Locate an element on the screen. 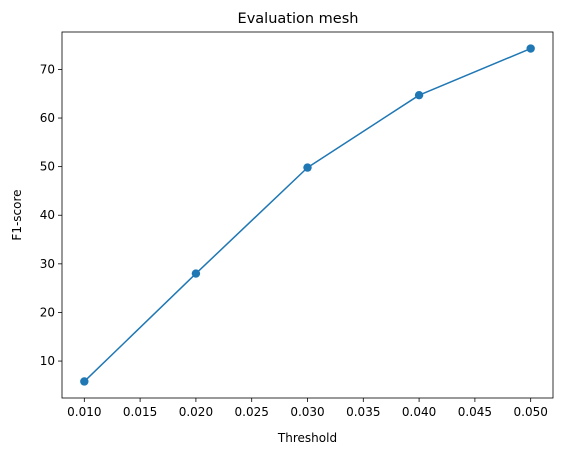 Image resolution: width=562 pixels, height=459 pixels. x-tick-label: 0.050 is located at coordinates (531, 412).